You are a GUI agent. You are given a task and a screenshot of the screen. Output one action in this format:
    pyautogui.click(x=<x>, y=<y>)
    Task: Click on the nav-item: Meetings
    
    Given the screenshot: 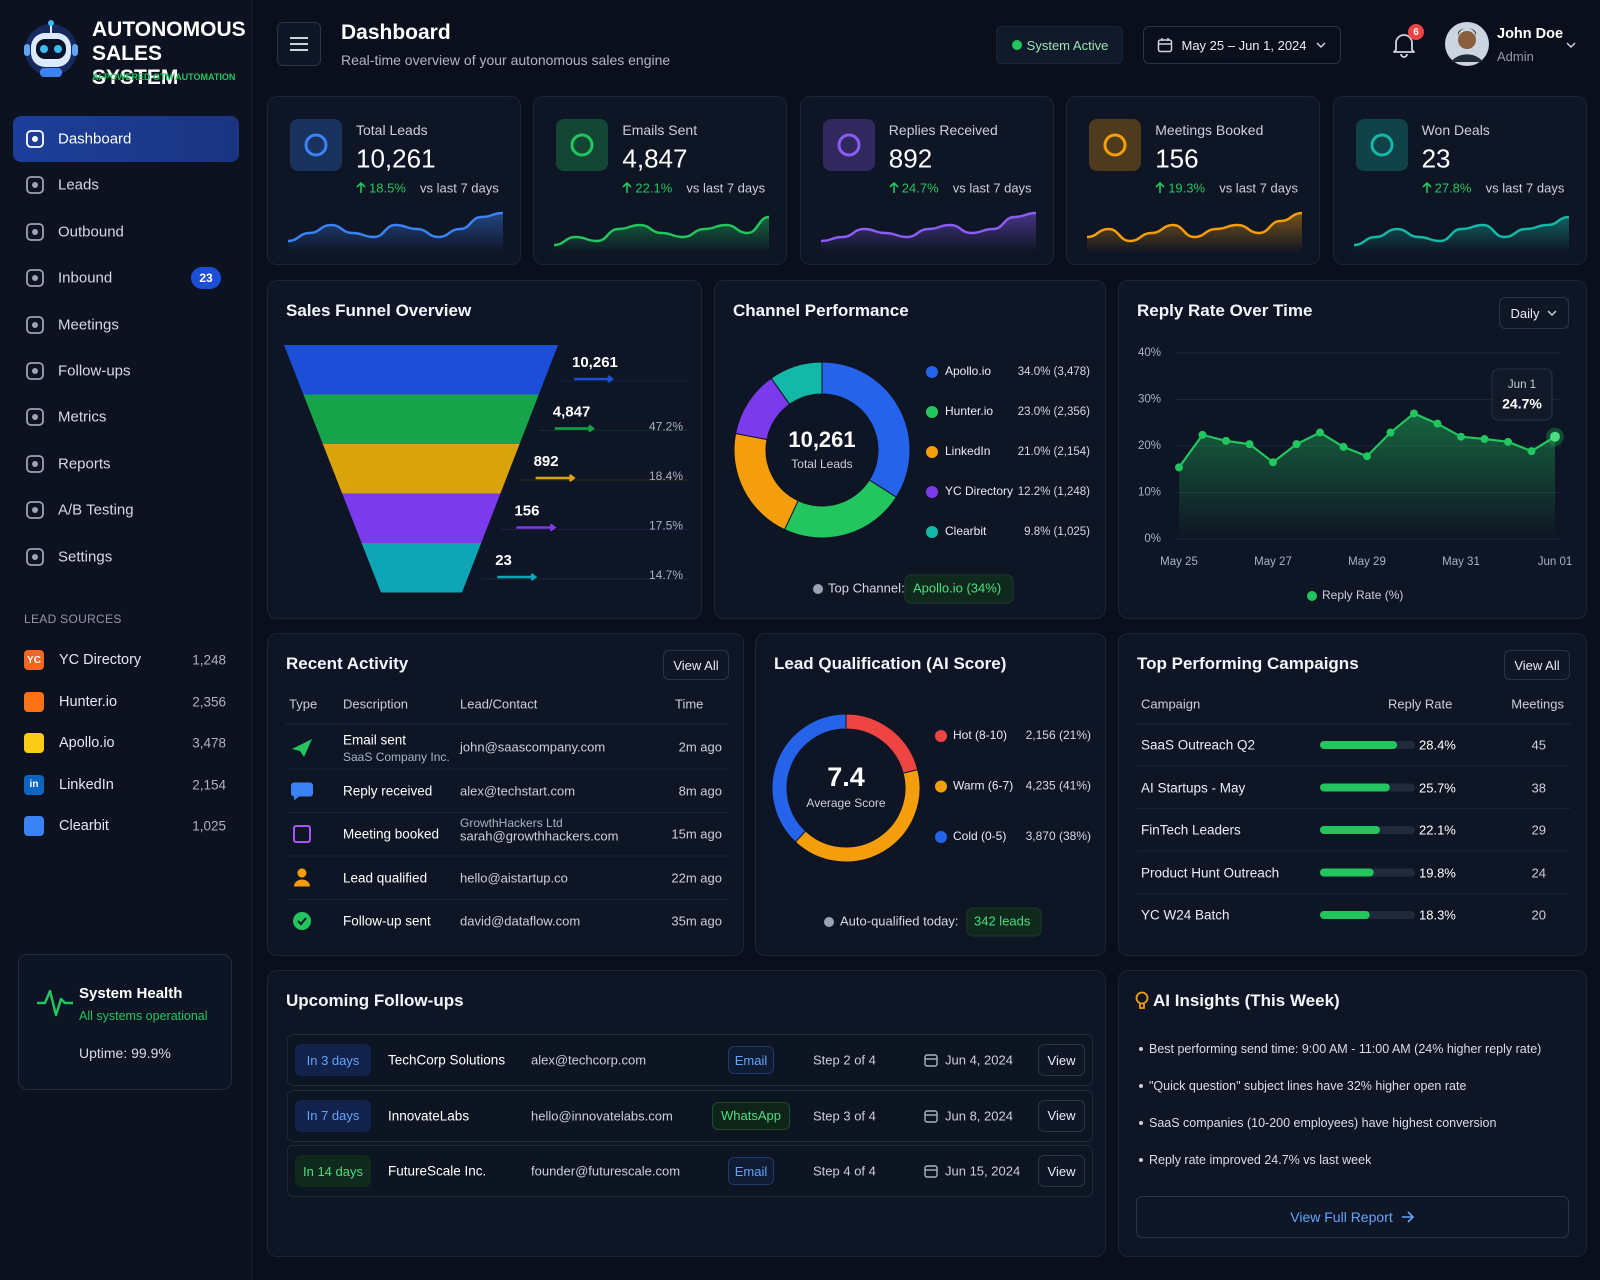 What is the action you would take?
    pyautogui.click(x=126, y=325)
    